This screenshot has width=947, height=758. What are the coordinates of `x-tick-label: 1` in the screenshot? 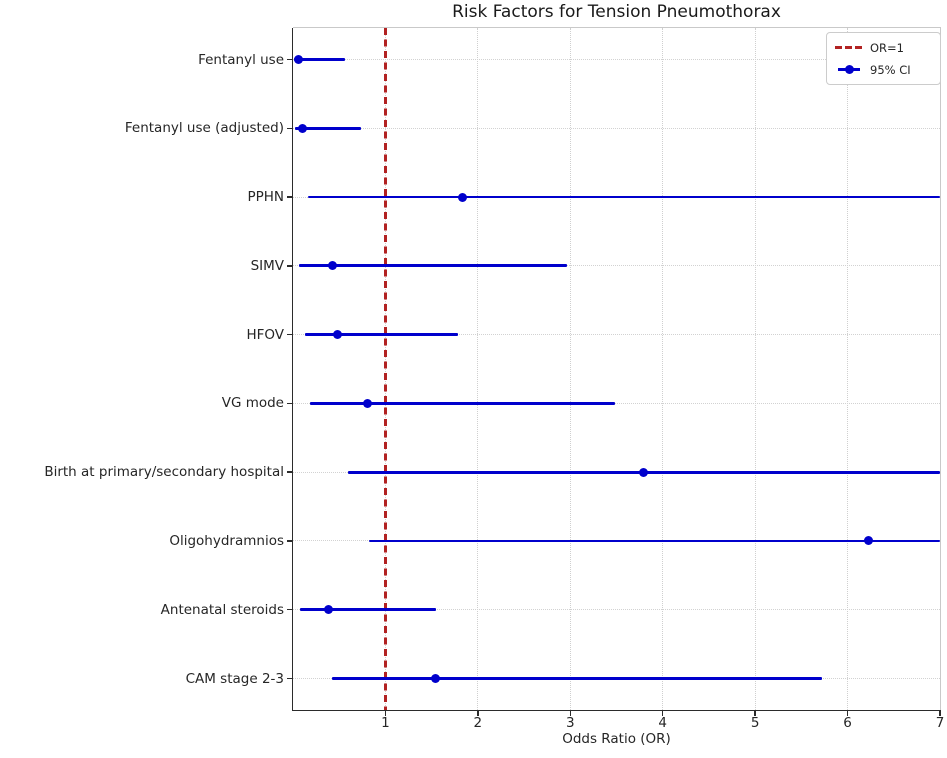 It's located at (385, 723).